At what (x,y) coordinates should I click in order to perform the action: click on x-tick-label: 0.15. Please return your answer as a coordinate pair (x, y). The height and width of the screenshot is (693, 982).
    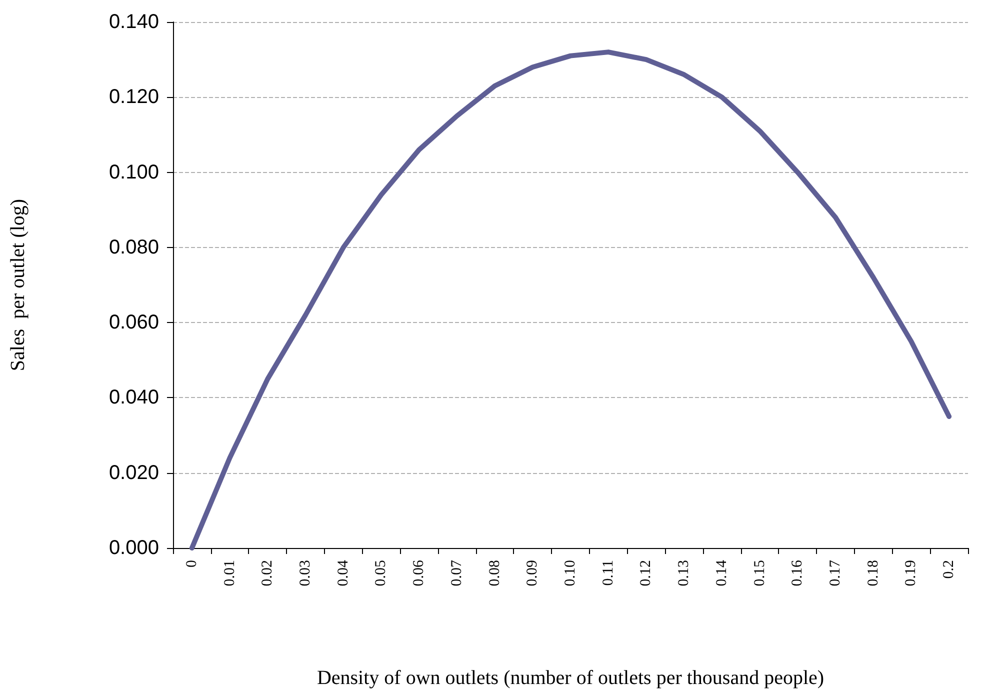
    Looking at the image, I should click on (760, 573).